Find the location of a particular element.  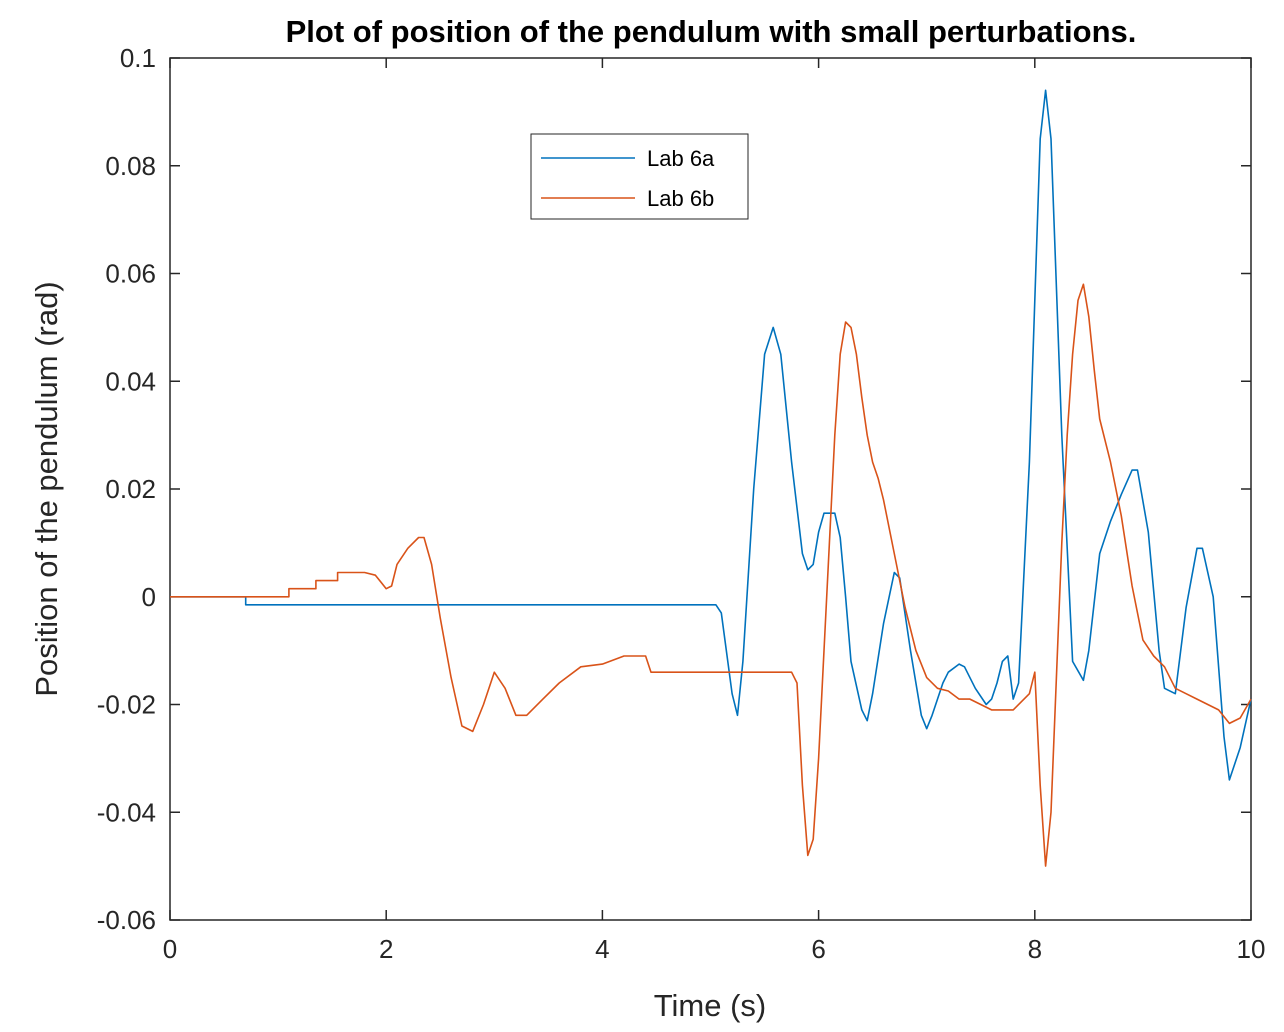

y-tick-label: 0.1 is located at coordinates (138, 58).